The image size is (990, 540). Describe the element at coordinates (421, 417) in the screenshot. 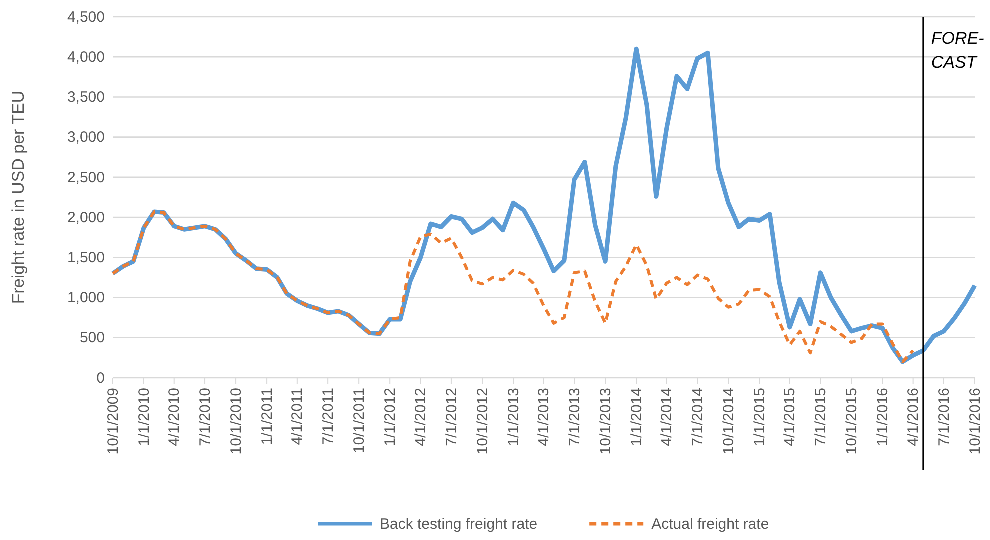

I see `x-tick-label: 4/1/2012` at that location.